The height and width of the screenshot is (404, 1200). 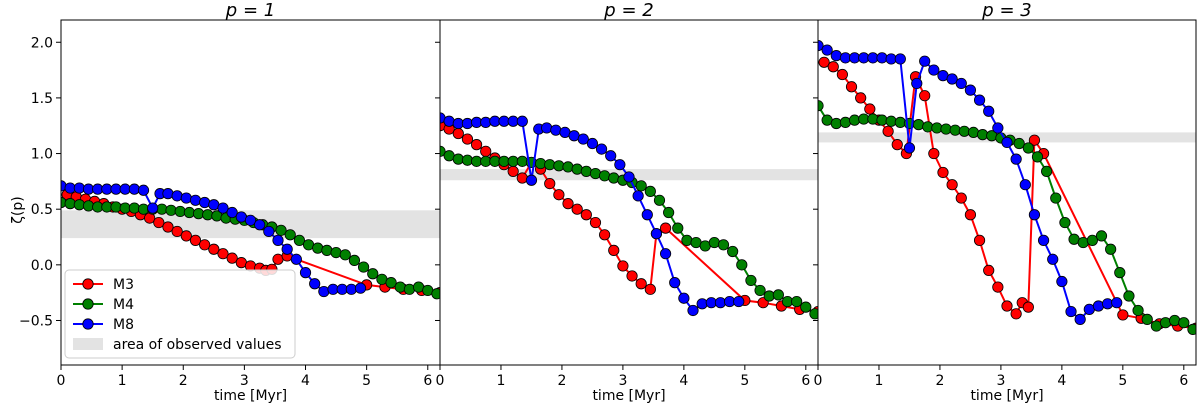 I want to click on panel-title: p = 1, so click(x=250, y=10).